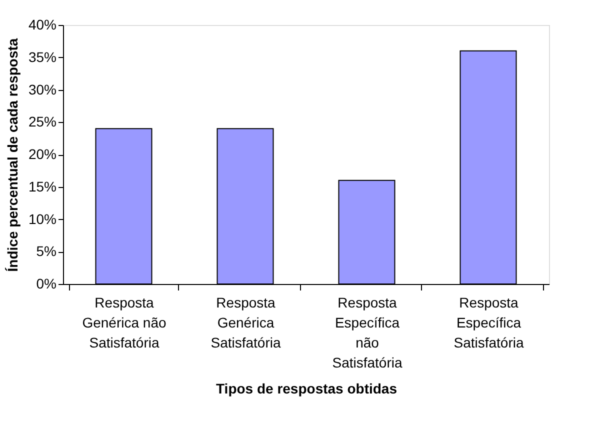 This screenshot has width=613, height=427. What do you see at coordinates (307, 388) in the screenshot?
I see `x-axis-title: Tipos de respostas obtidas` at bounding box center [307, 388].